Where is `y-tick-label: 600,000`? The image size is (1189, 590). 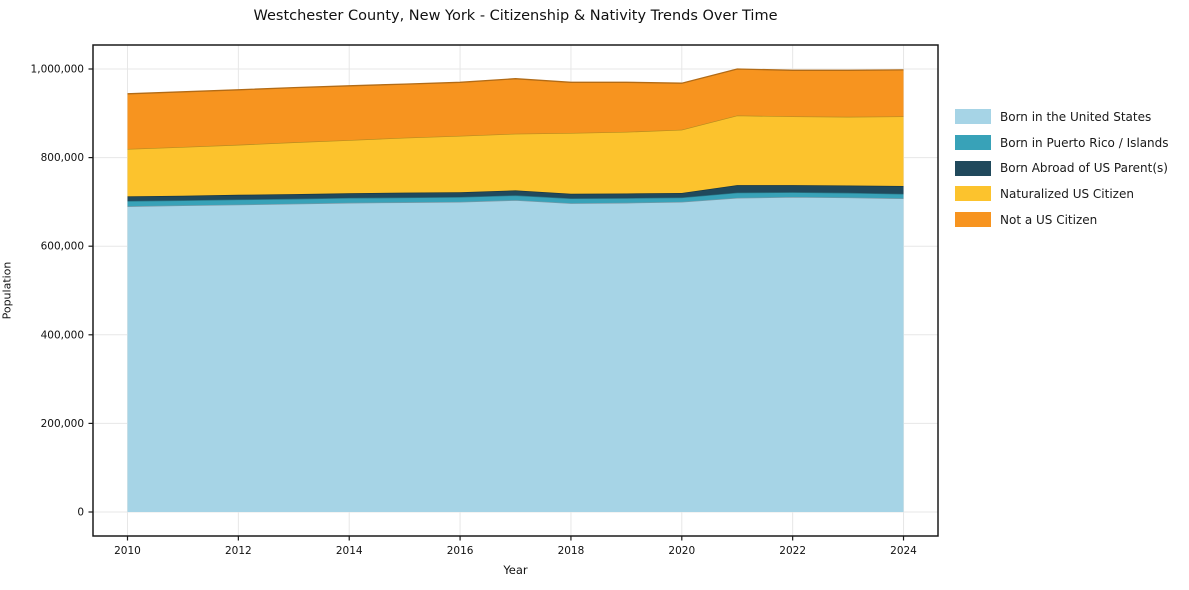 y-tick-label: 600,000 is located at coordinates (62, 247).